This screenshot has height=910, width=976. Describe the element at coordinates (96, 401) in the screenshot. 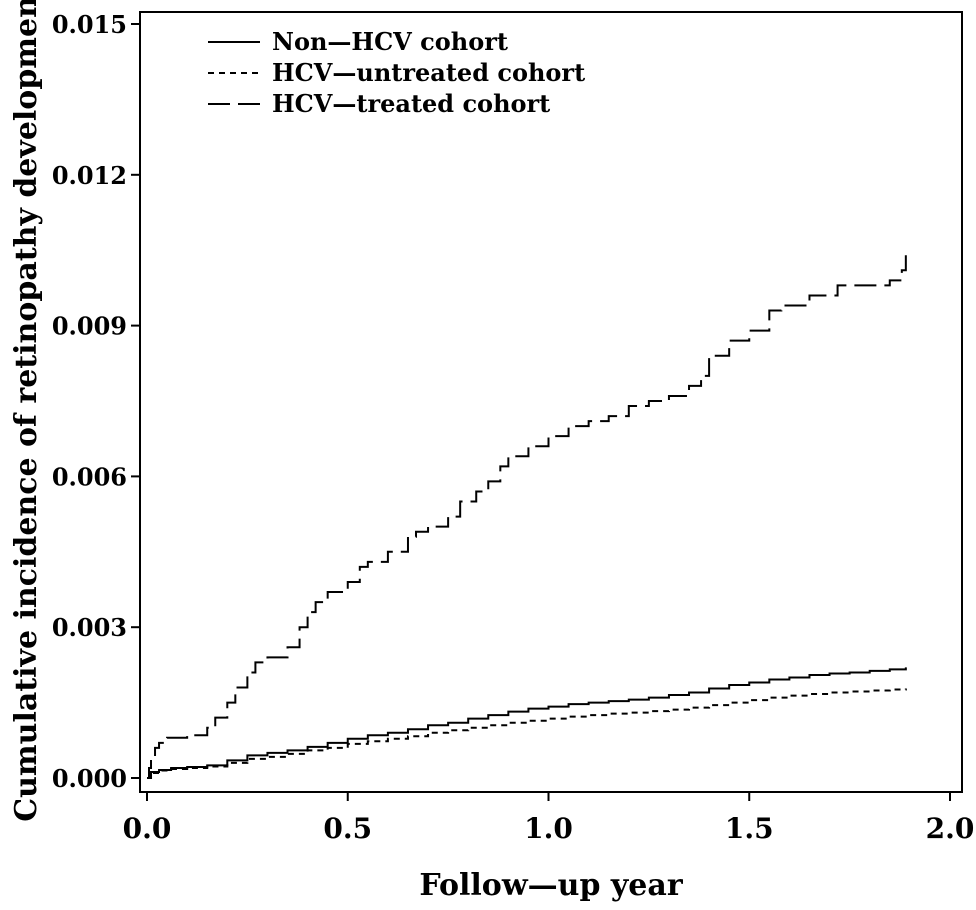

I see `y-axis: 0.000 0.003 0.006 0.009 0.012 0.015` at that location.